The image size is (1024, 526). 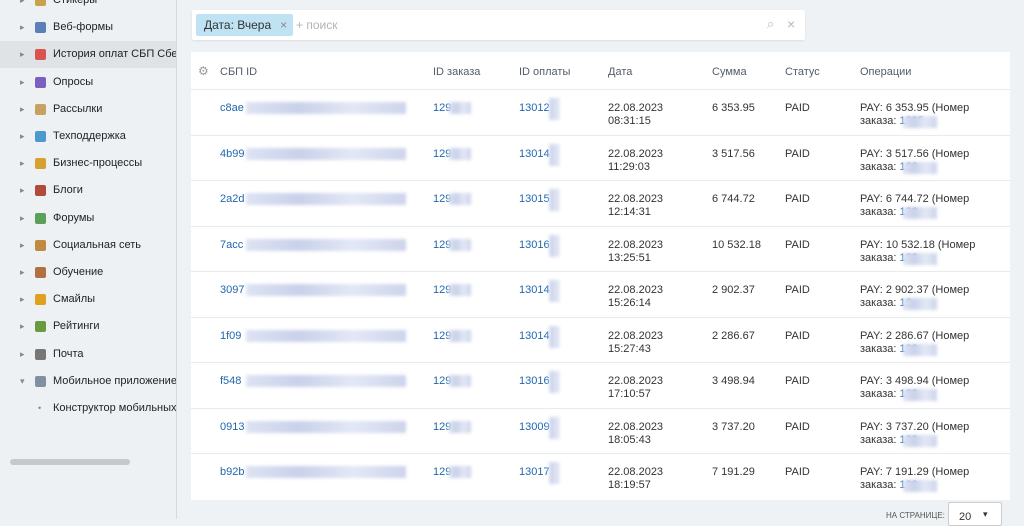 I want to click on tag-remove: ×, so click(x=284, y=25).